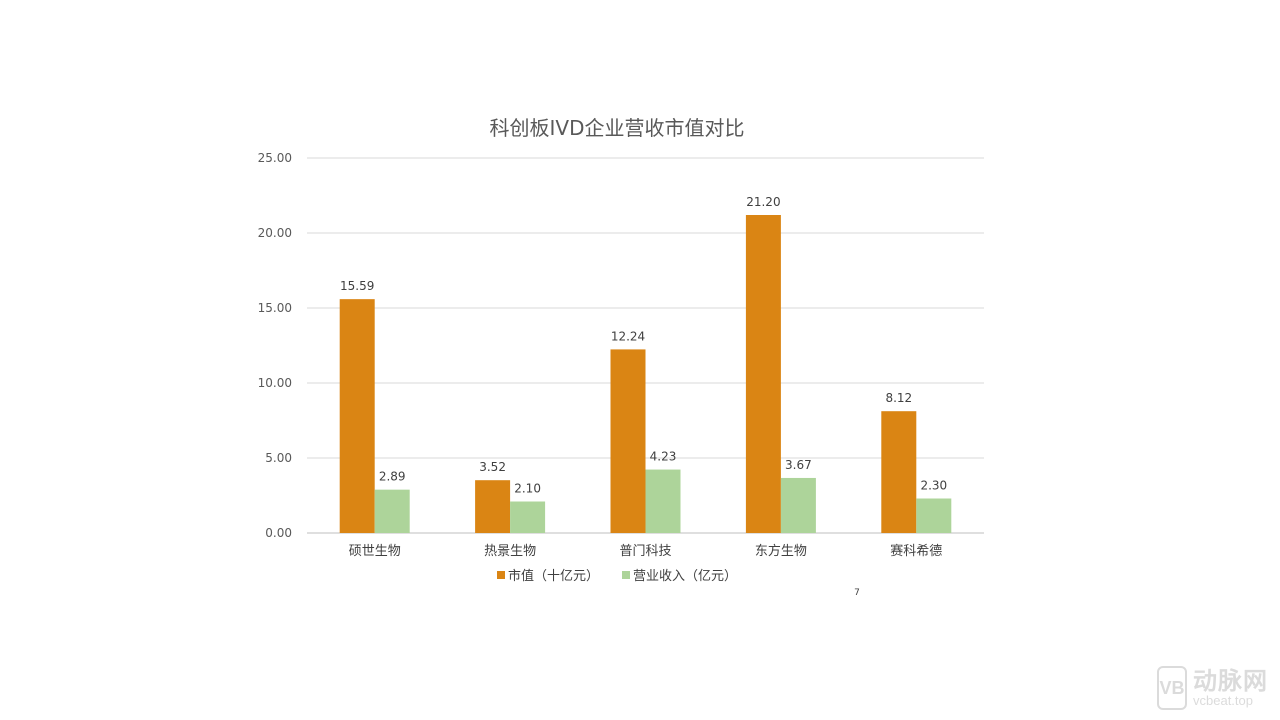 Image resolution: width=1280 pixels, height=720 pixels. Describe the element at coordinates (763, 202) in the screenshot. I see `data-label: 21.20` at that location.